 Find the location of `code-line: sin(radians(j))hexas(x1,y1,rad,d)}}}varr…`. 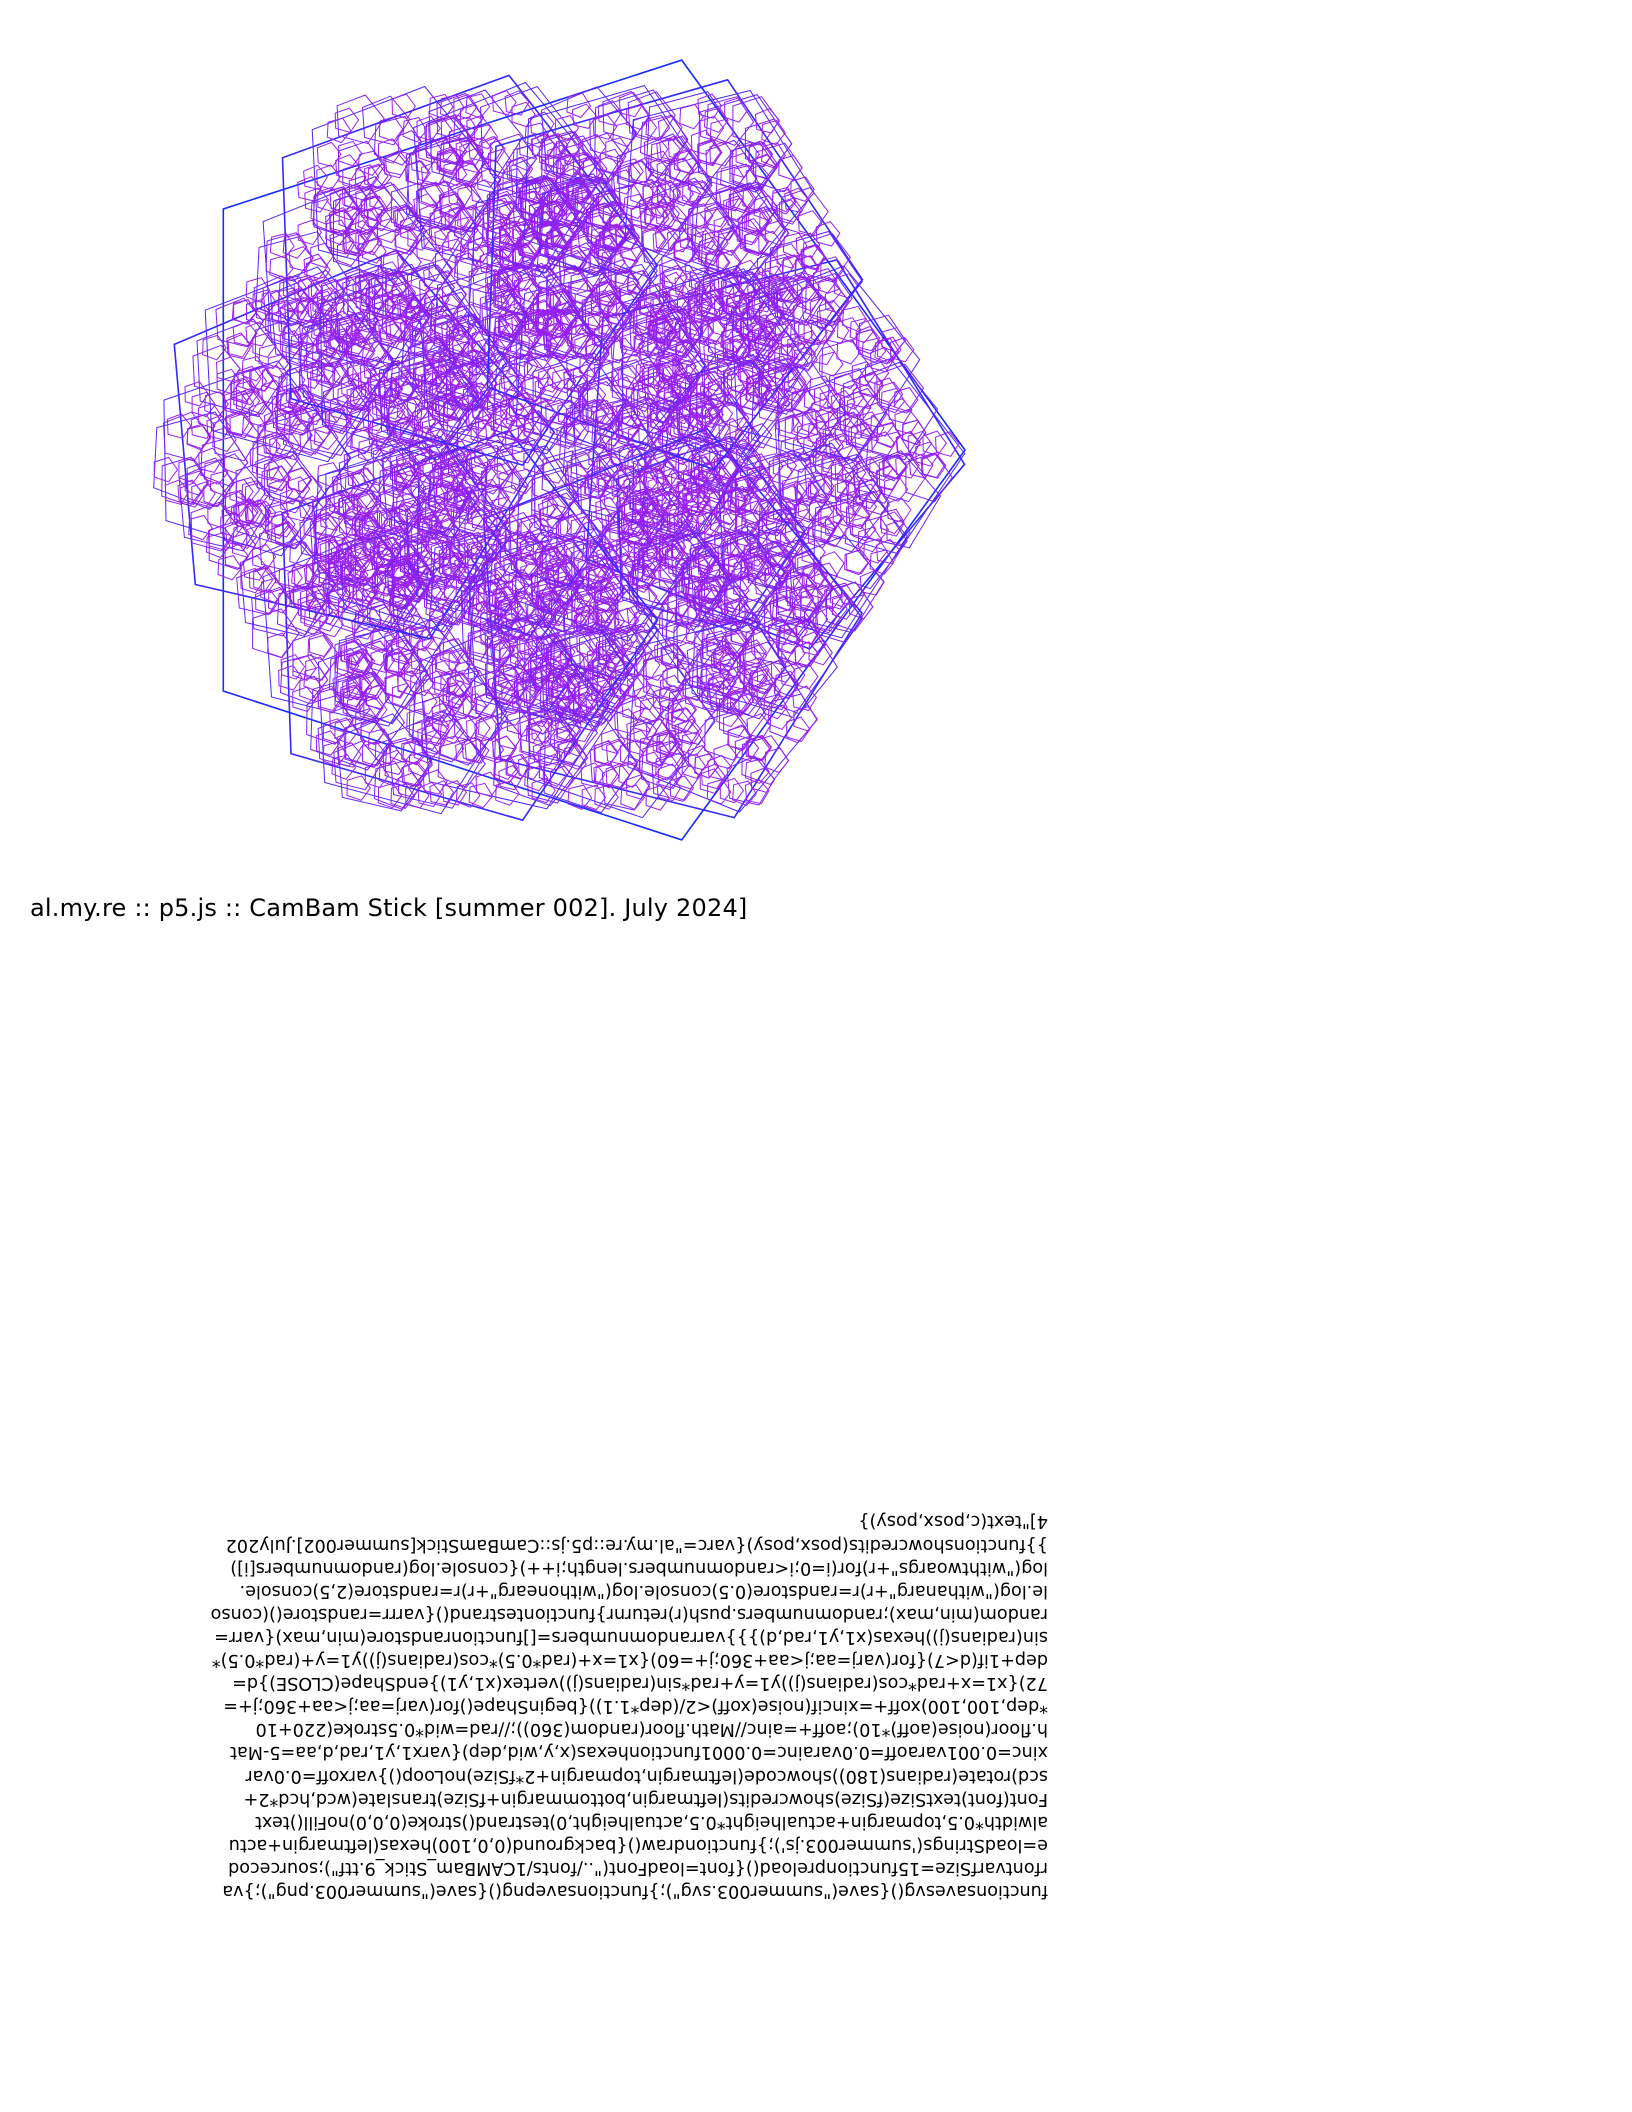

code-line: sin(radians(j))hexas(x1,y1,rad,d)}}}varr… is located at coordinates (631, 1636).